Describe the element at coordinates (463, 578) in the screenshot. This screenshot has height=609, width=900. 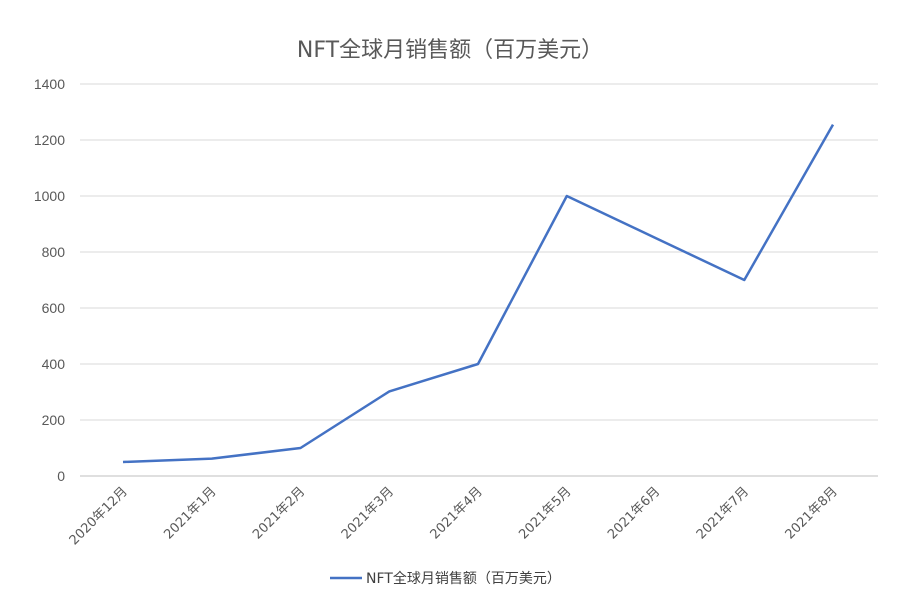
I see `legend-label: NFT全球月销售额（百万美元）` at that location.